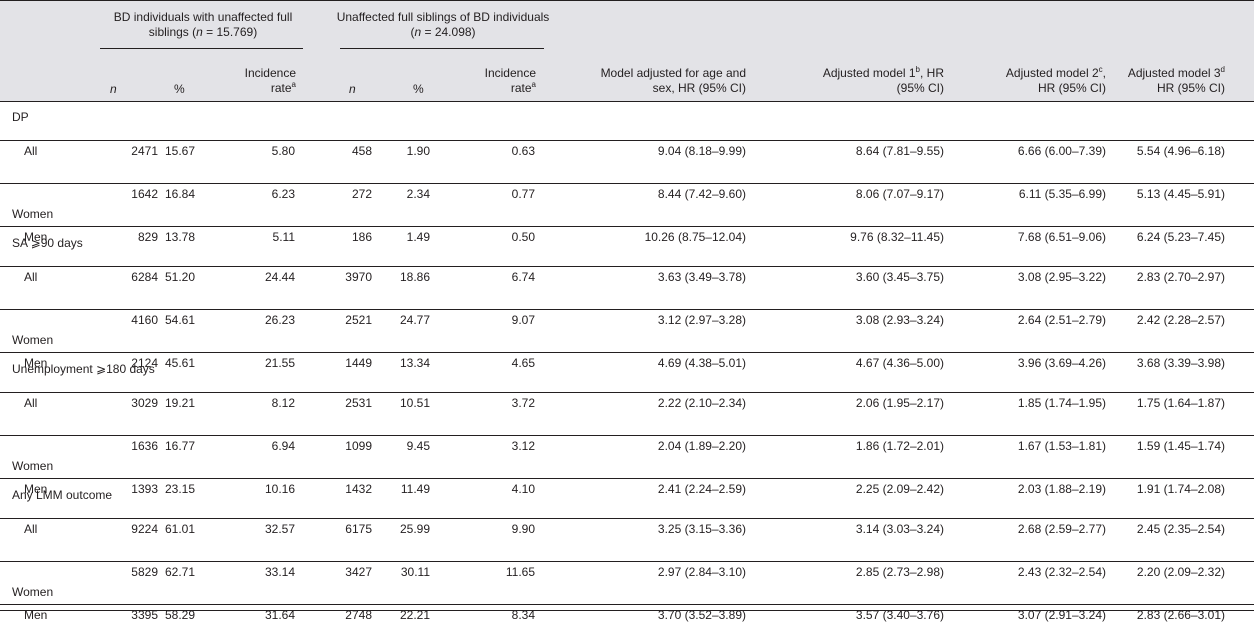 This screenshot has width=1254, height=623. Describe the element at coordinates (1180, 363) in the screenshot. I see `table-cell: 3.68 (3.39–3.98)` at that location.